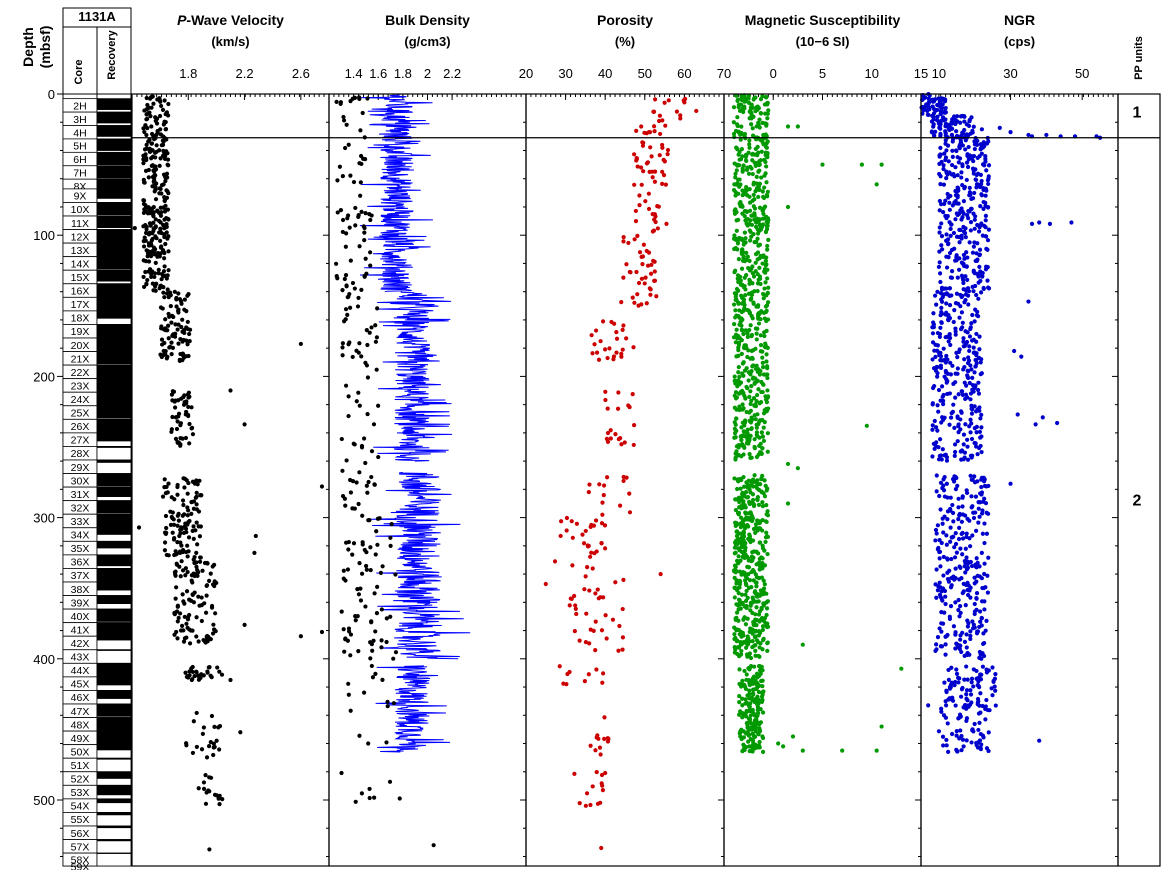 The image size is (1161, 870). I want to click on recovery-bar, so click(114, 638).